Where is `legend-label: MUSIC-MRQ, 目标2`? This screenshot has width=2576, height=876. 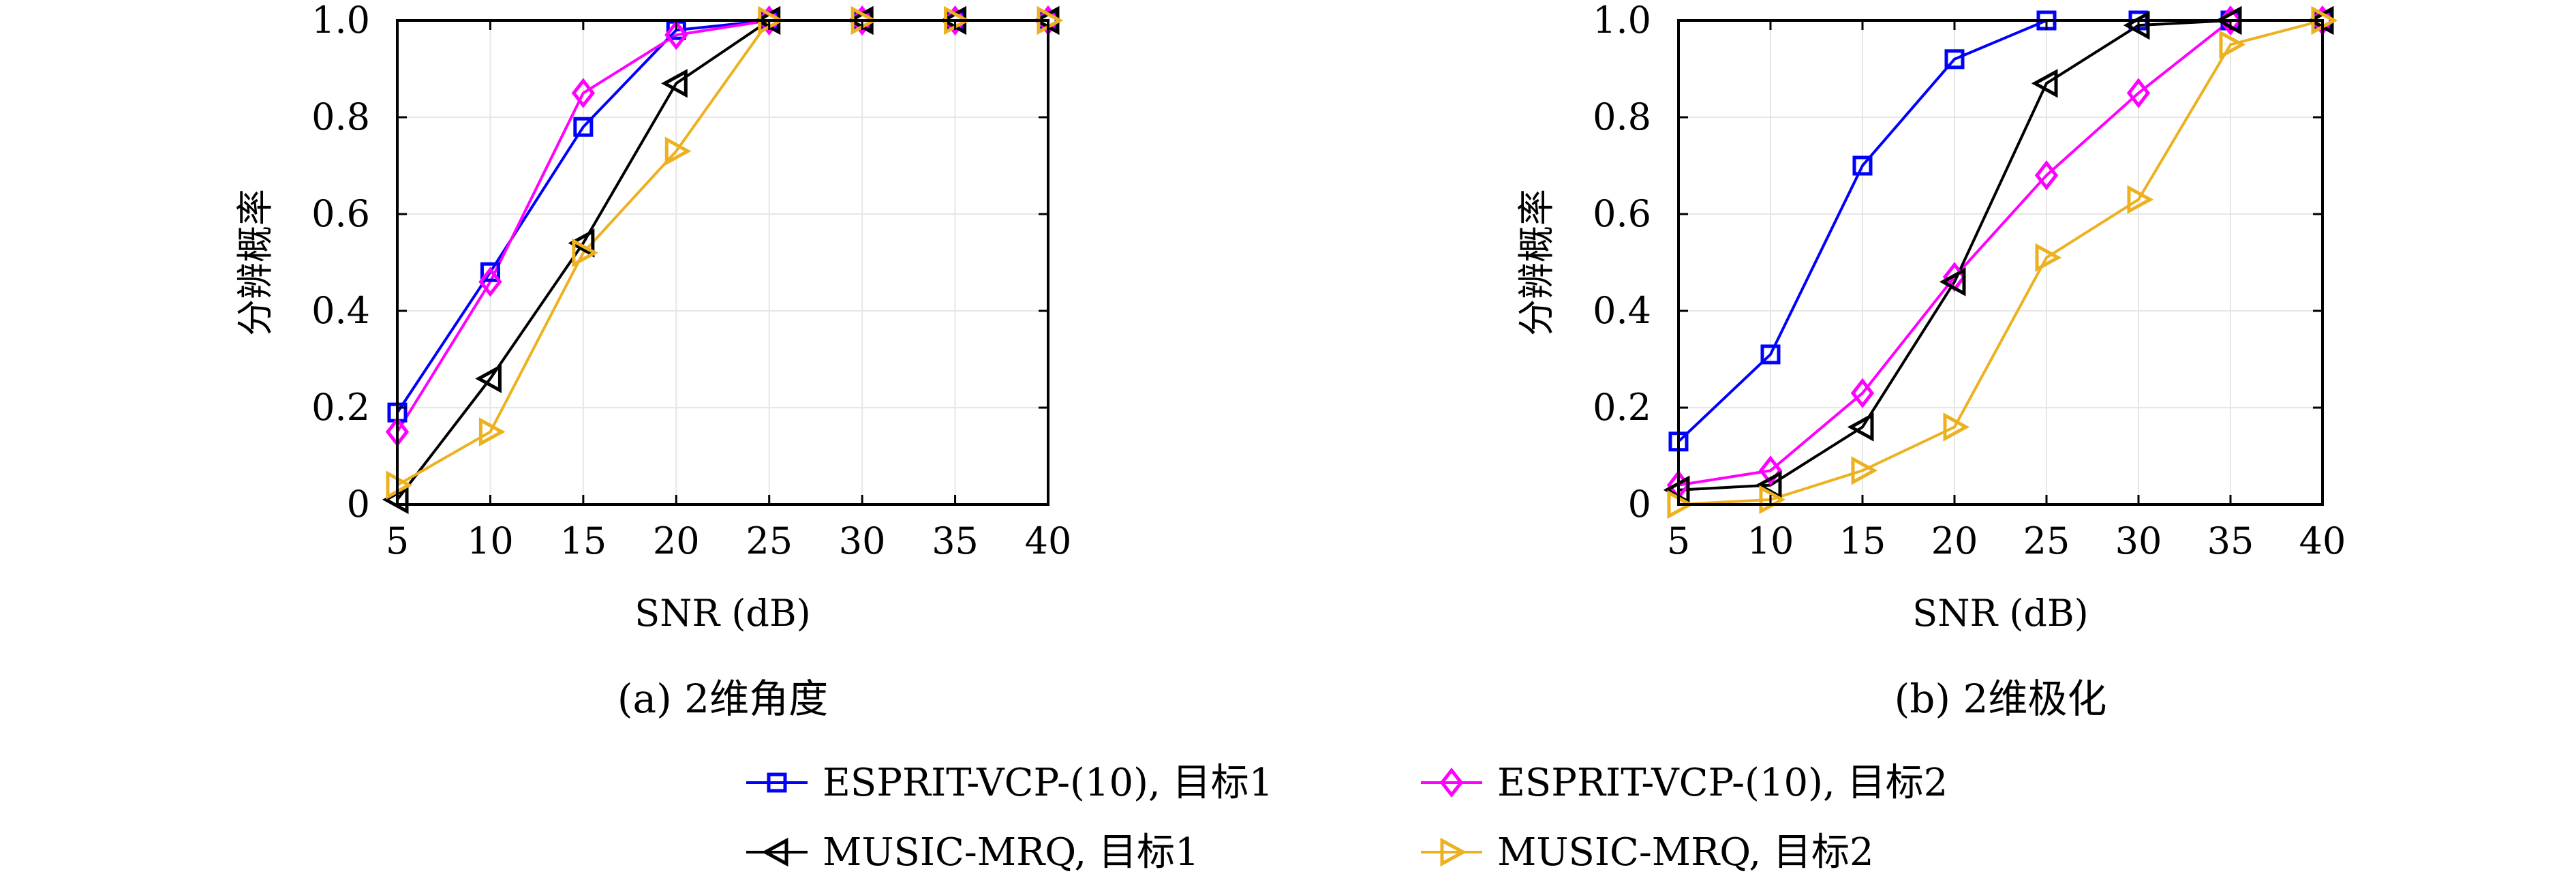
legend-label: MUSIC-MRQ, 目标2 is located at coordinates (1685, 852).